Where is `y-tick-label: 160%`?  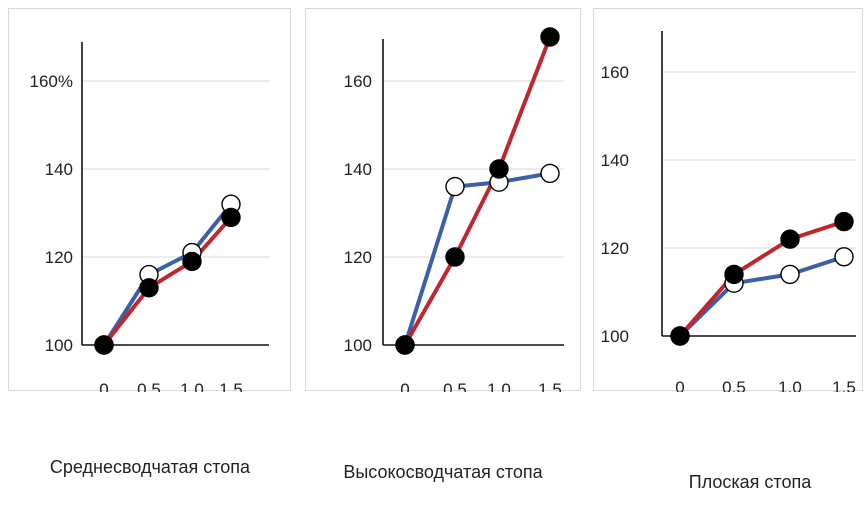 y-tick-label: 160% is located at coordinates (51, 81).